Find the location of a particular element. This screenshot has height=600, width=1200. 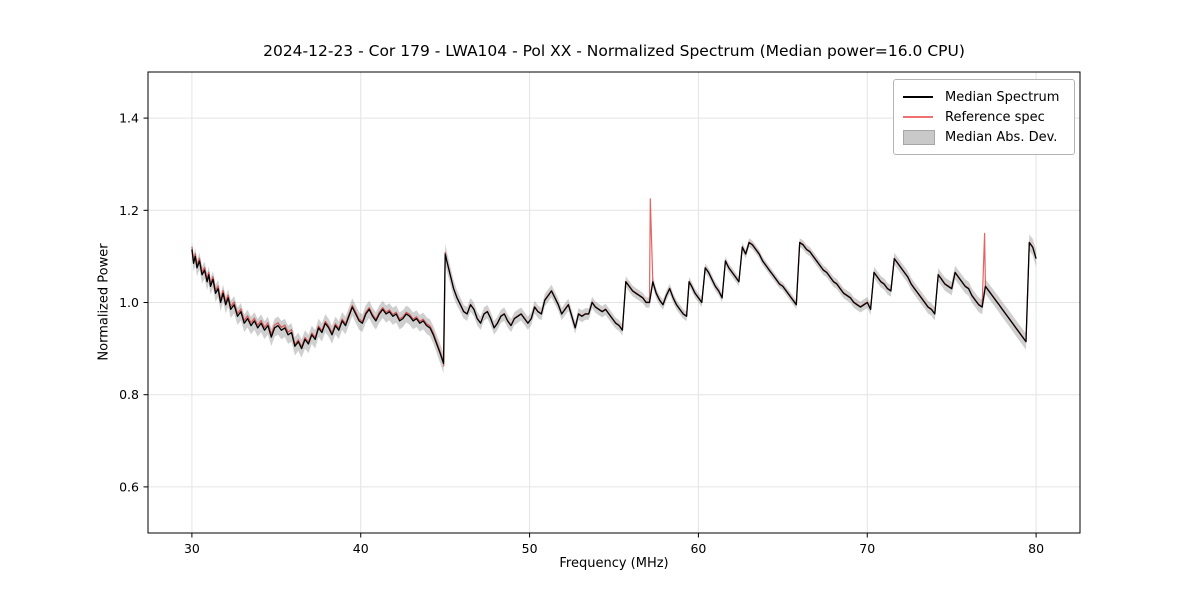

y-tick-label: 1.2 is located at coordinates (129, 210).